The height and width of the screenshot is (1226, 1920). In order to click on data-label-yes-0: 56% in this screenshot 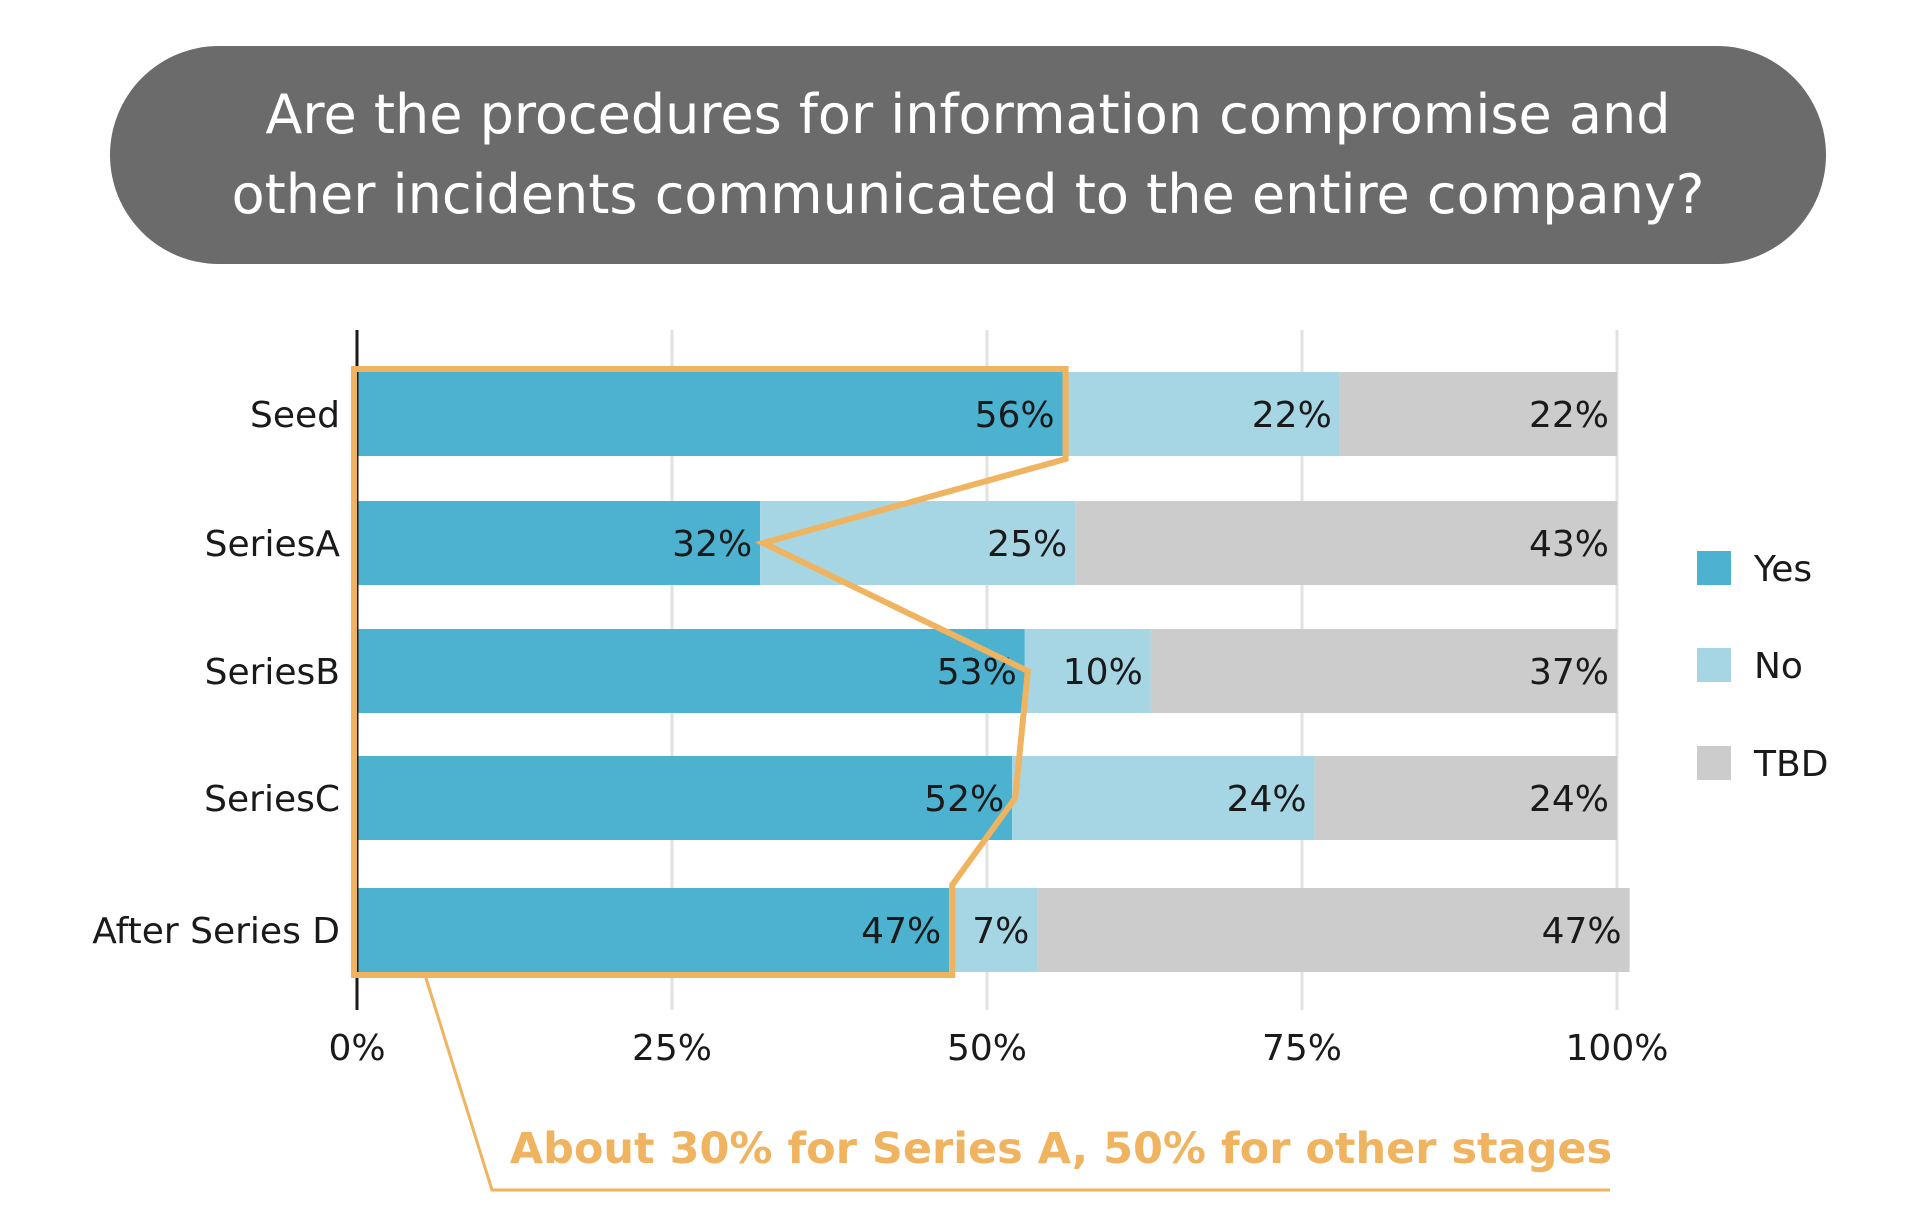, I will do `click(1015, 415)`.